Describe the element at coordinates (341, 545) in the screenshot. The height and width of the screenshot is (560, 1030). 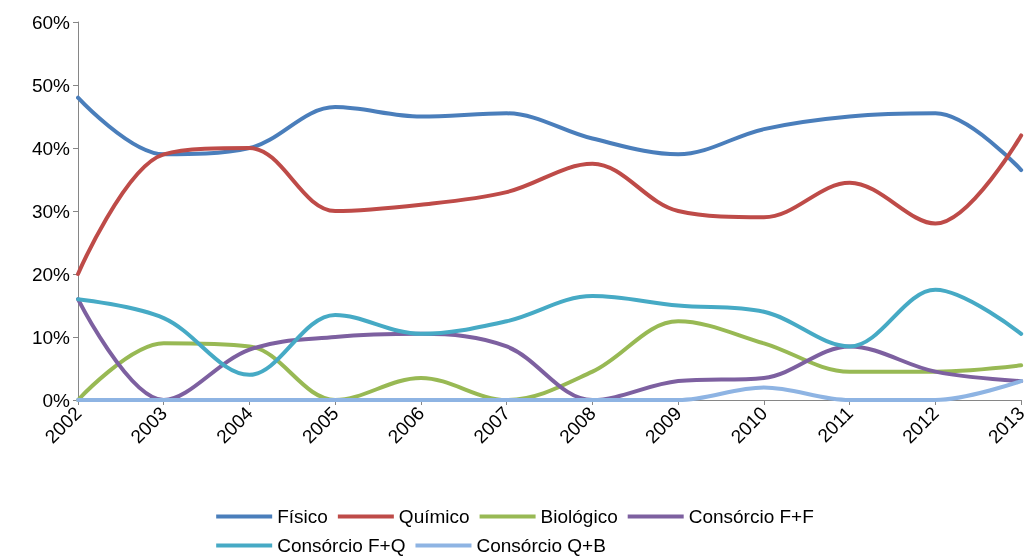
I see `legend-label: Consórcio F+Q` at that location.